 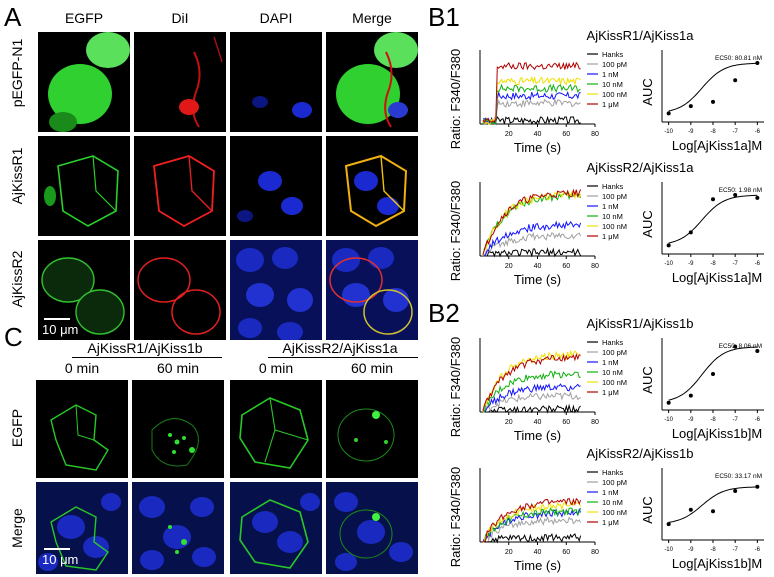 What do you see at coordinates (145, 348) in the screenshot?
I see `group-header-r1-1b: AjKissR1/AjKiss1b` at bounding box center [145, 348].